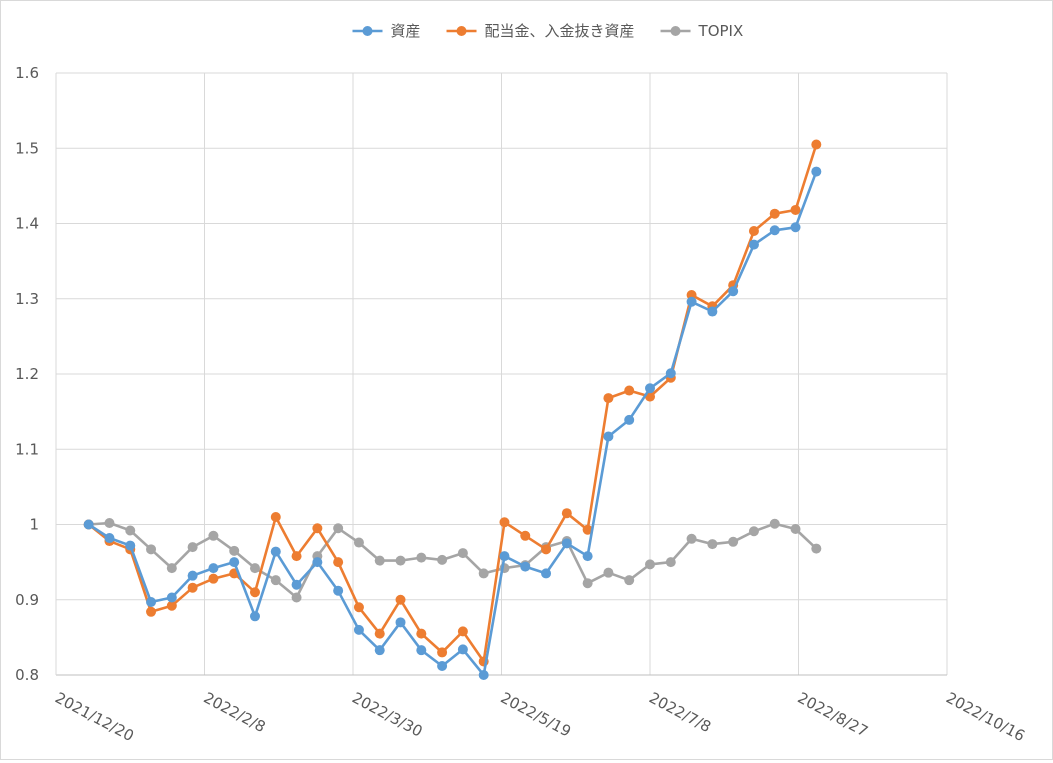 The height and width of the screenshot is (763, 1053). I want to click on y-tick-label: 1.2, so click(27, 374).